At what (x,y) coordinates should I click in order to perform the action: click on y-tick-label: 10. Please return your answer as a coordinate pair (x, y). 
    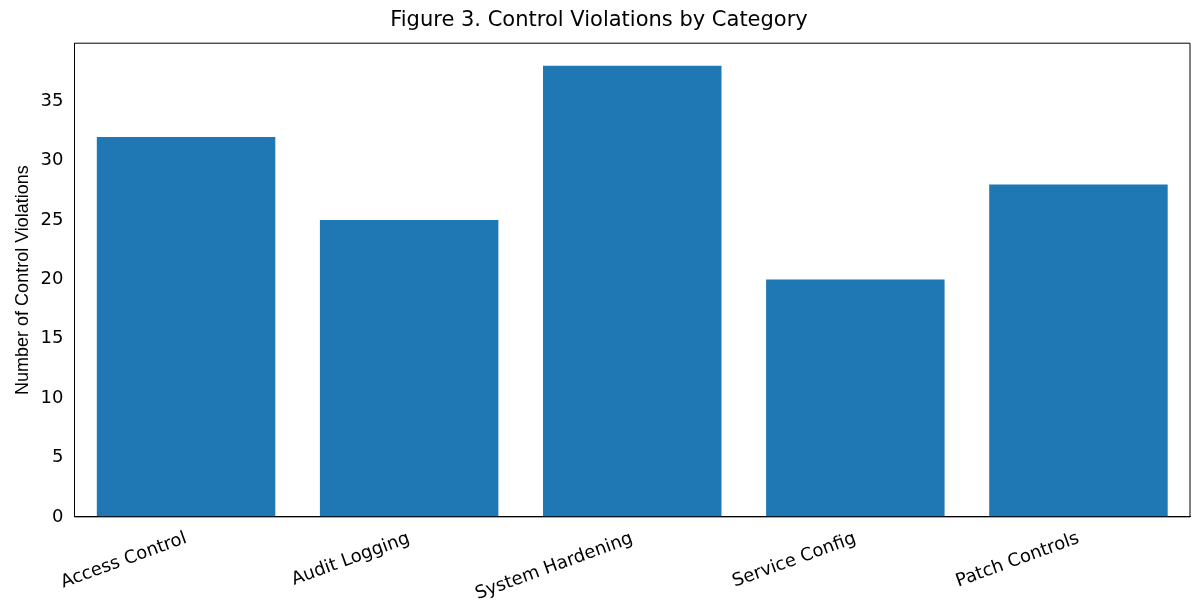
    Looking at the image, I should click on (52, 396).